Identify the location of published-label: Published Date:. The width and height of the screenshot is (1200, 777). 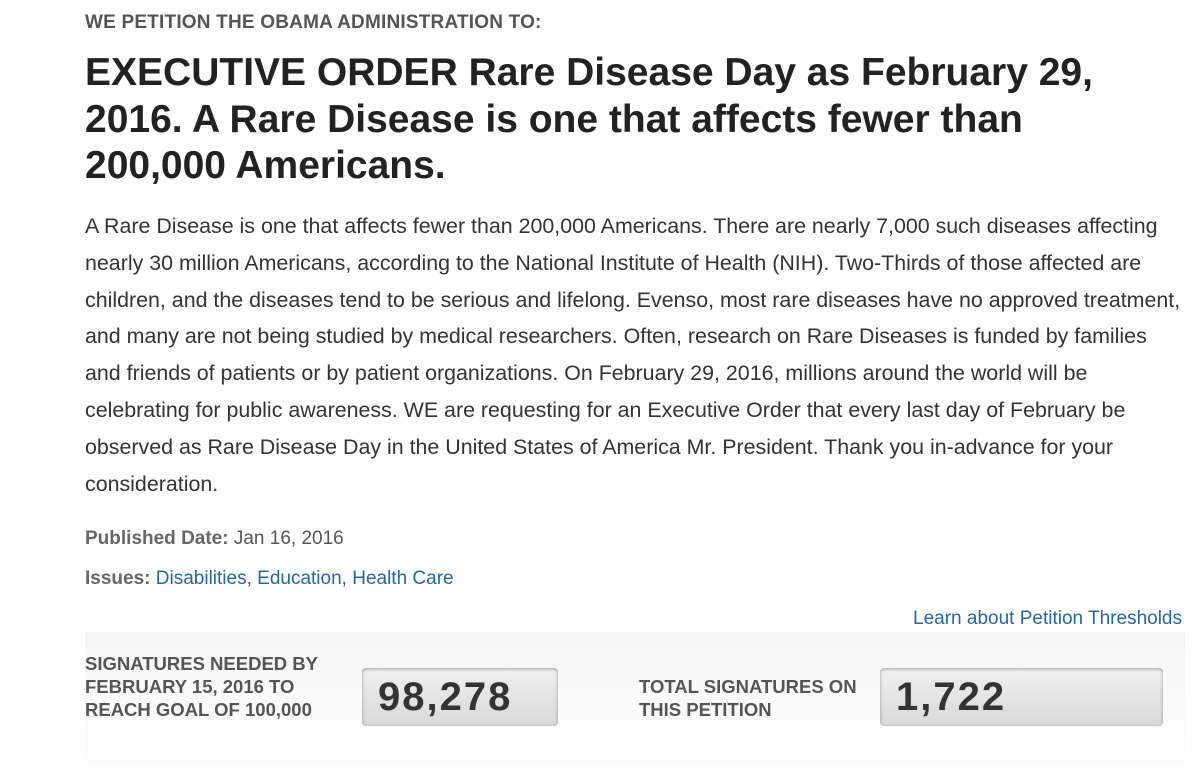
(157, 538).